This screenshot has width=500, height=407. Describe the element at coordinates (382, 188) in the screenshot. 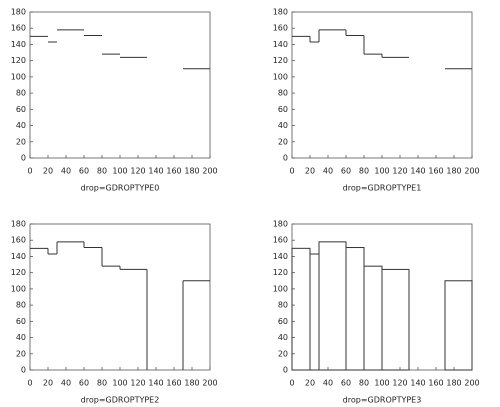

I see `x-axis-label: drop=GDROPTYPE1` at that location.